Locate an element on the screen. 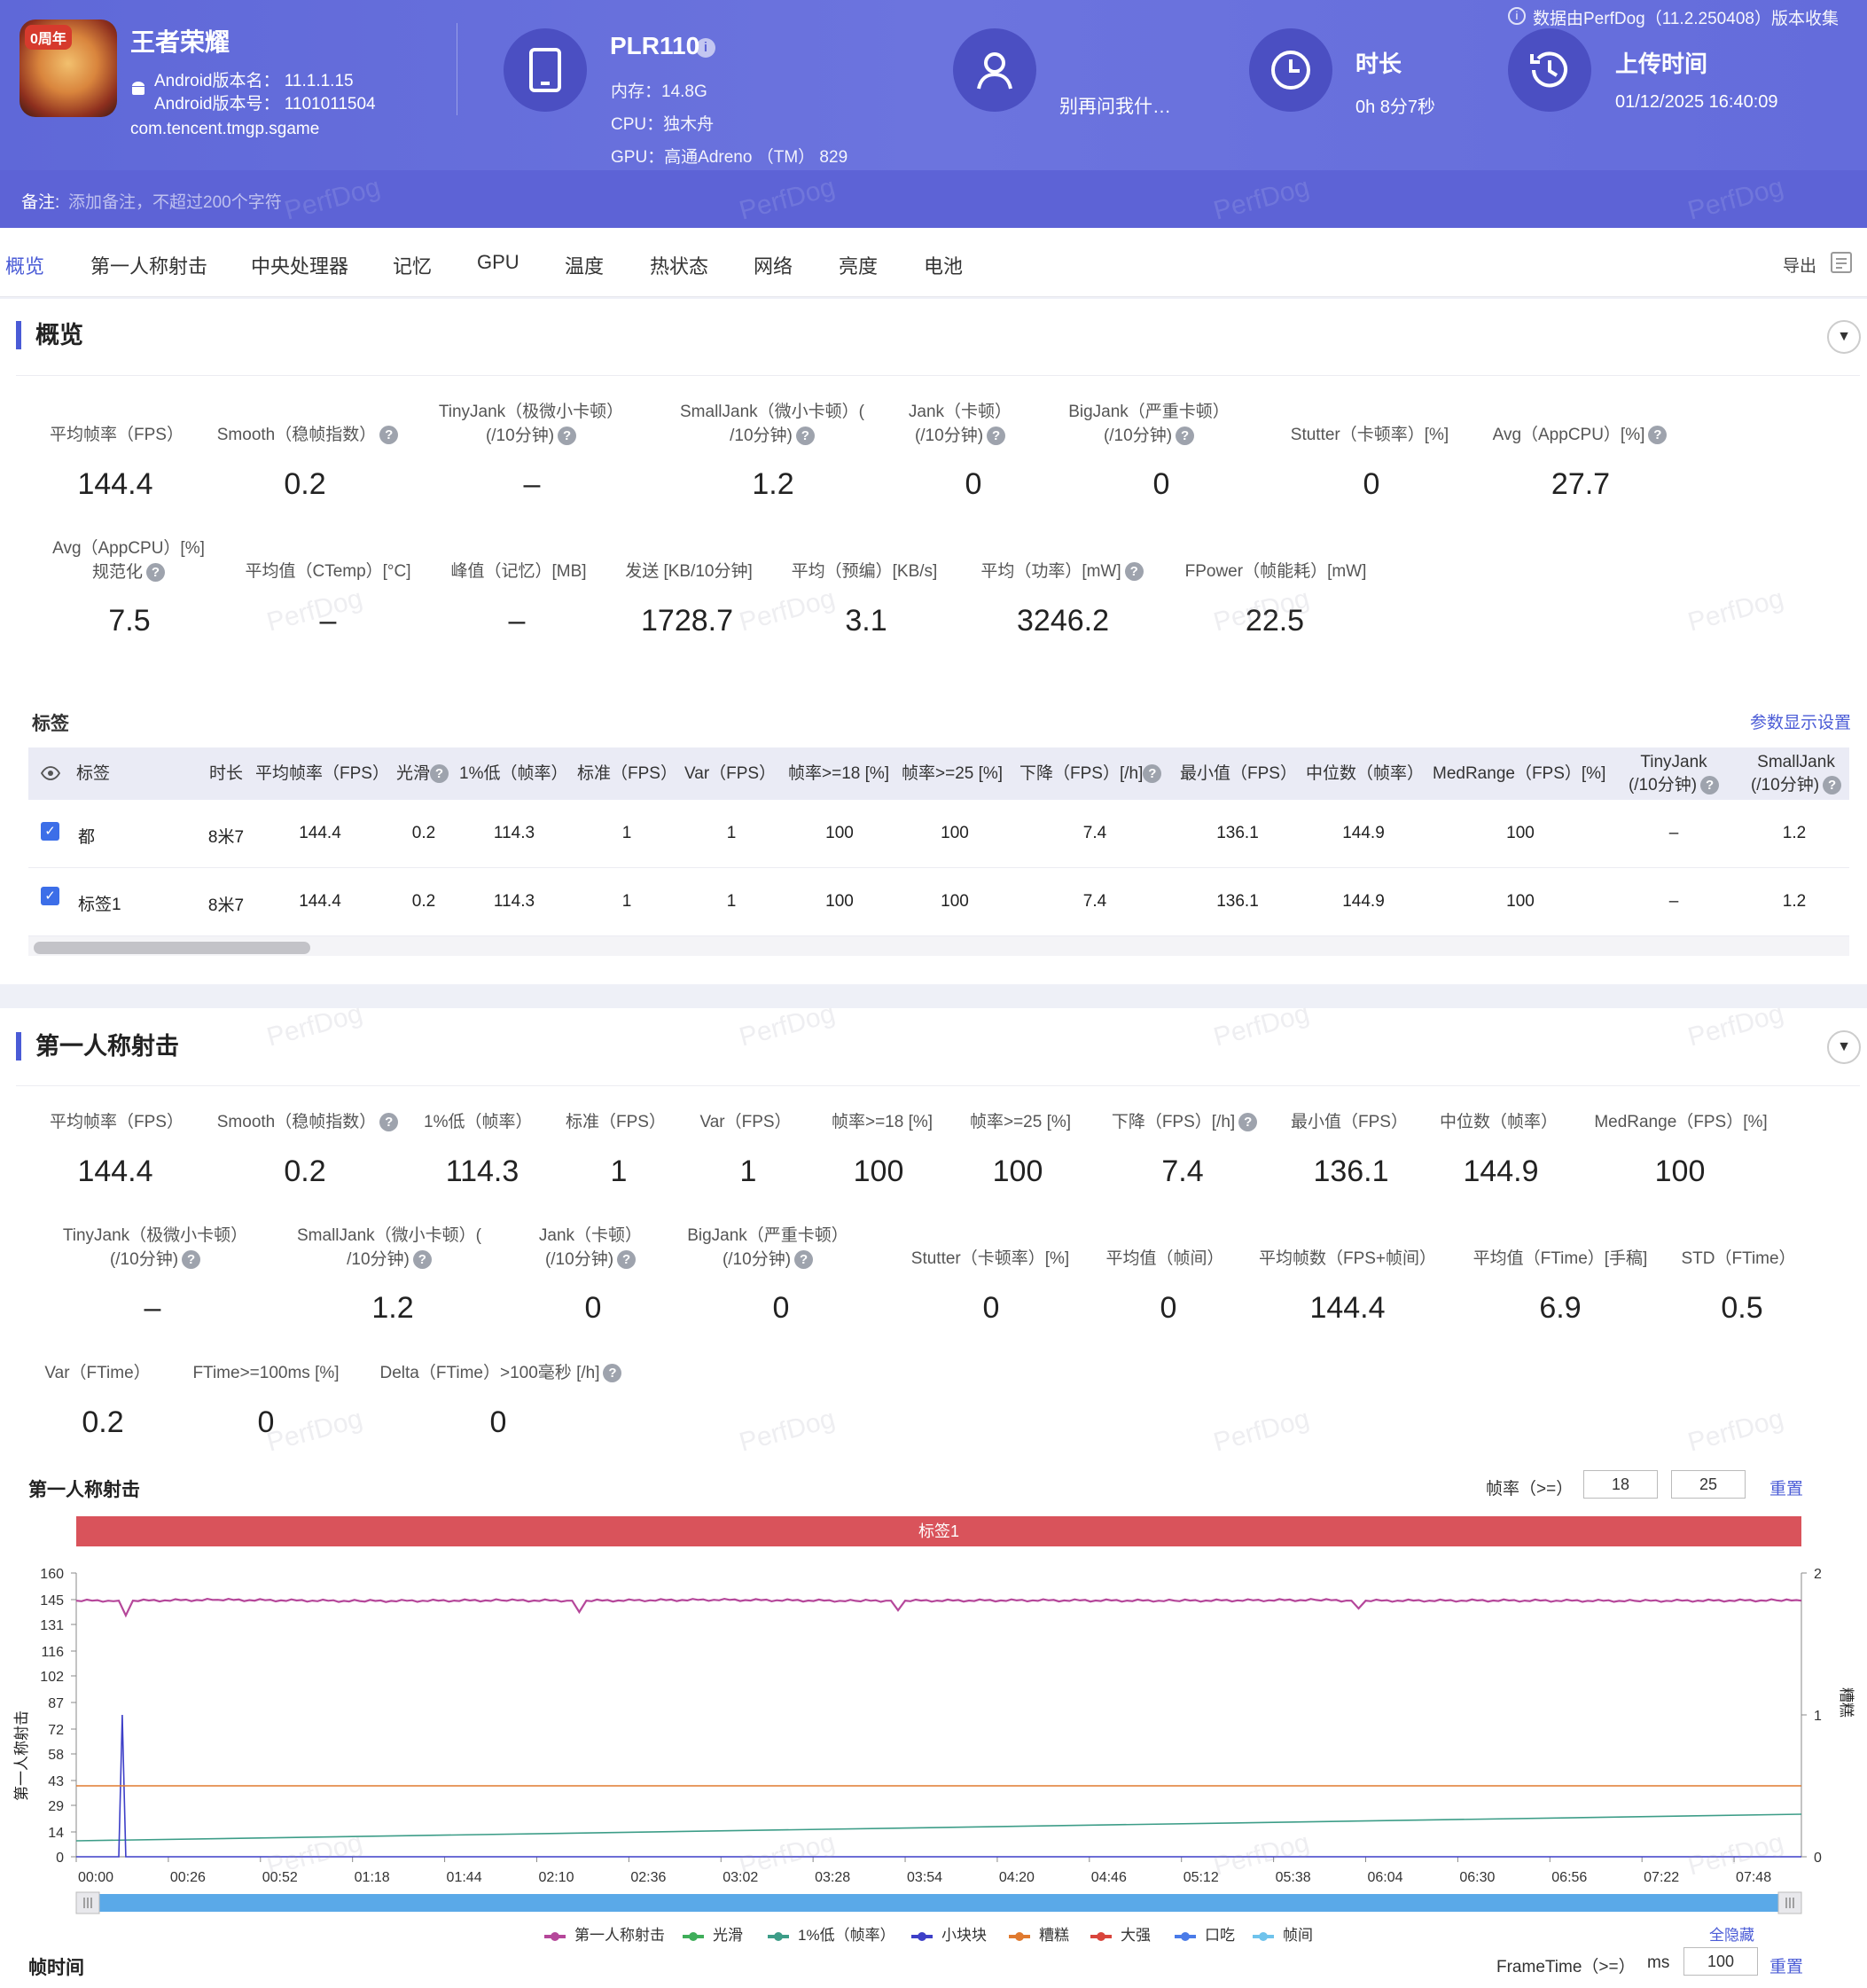 This screenshot has height=1988, width=1867. tab-brightness: 亮度 is located at coordinates (859, 266).